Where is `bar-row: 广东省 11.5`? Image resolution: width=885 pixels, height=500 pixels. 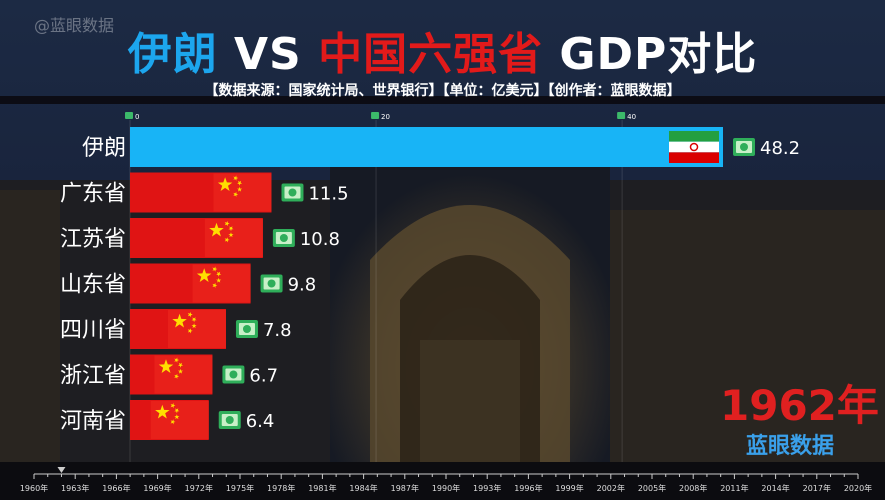 bar-row: 广东省 11.5 is located at coordinates (204, 192).